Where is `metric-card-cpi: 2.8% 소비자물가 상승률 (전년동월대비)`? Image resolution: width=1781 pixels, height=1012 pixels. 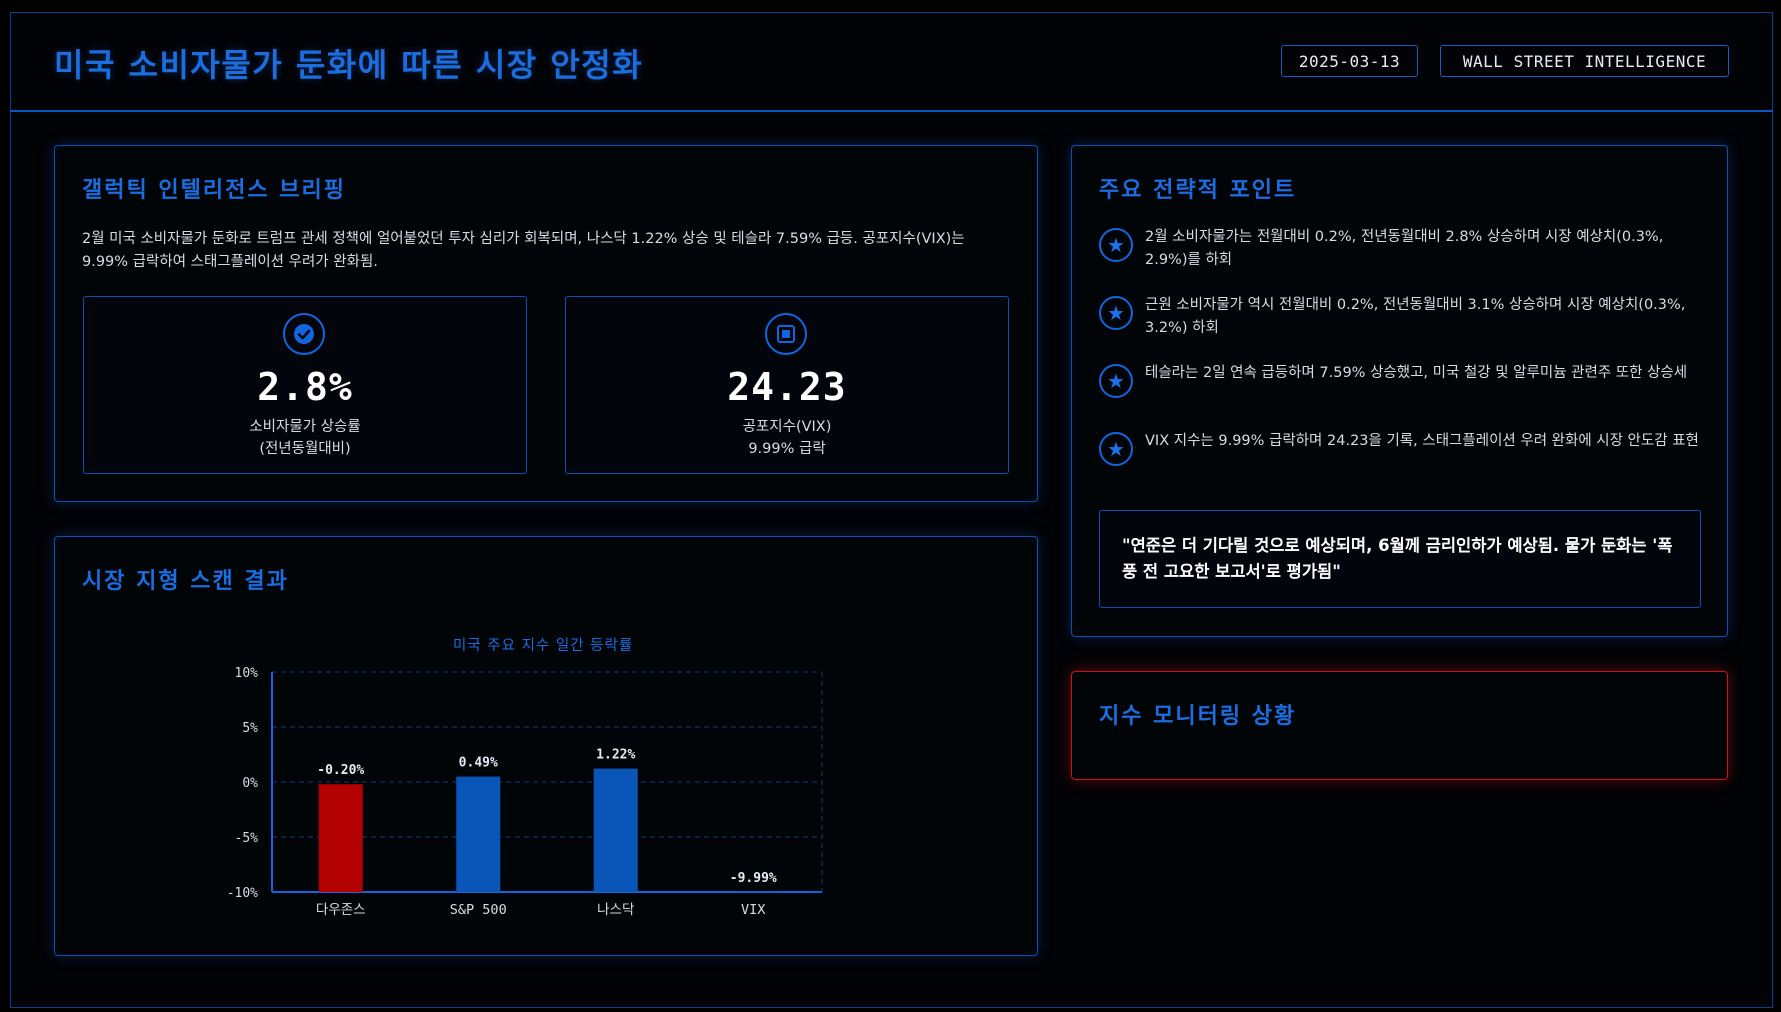 metric-card-cpi: 2.8% 소비자물가 상승률 (전년동월대비) is located at coordinates (305, 385).